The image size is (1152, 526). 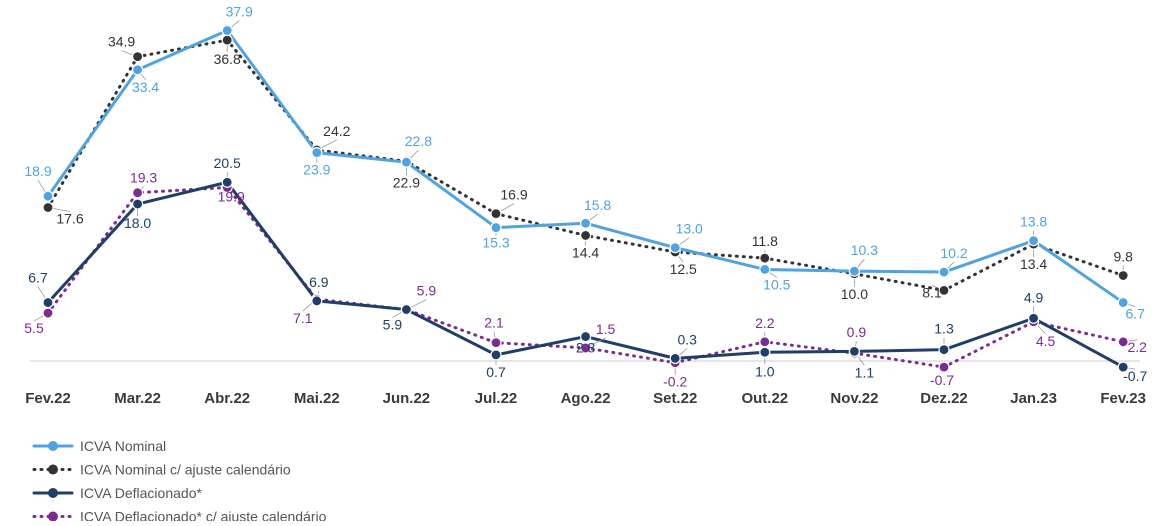 What do you see at coordinates (675, 398) in the screenshot?
I see `x-tick-set-22: Set.22` at bounding box center [675, 398].